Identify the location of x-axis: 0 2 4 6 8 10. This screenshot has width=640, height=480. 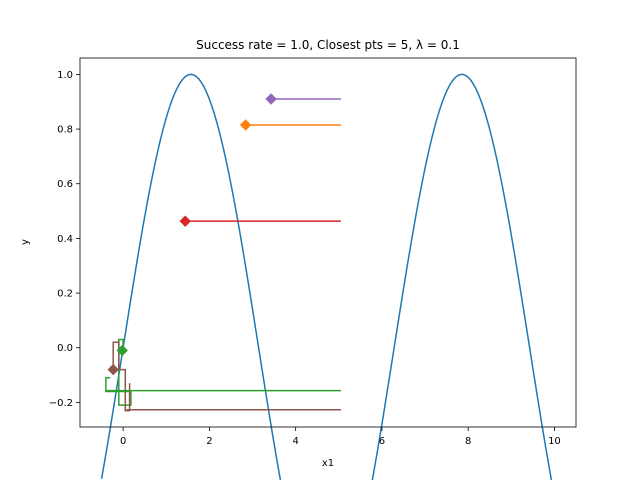
(340, 437).